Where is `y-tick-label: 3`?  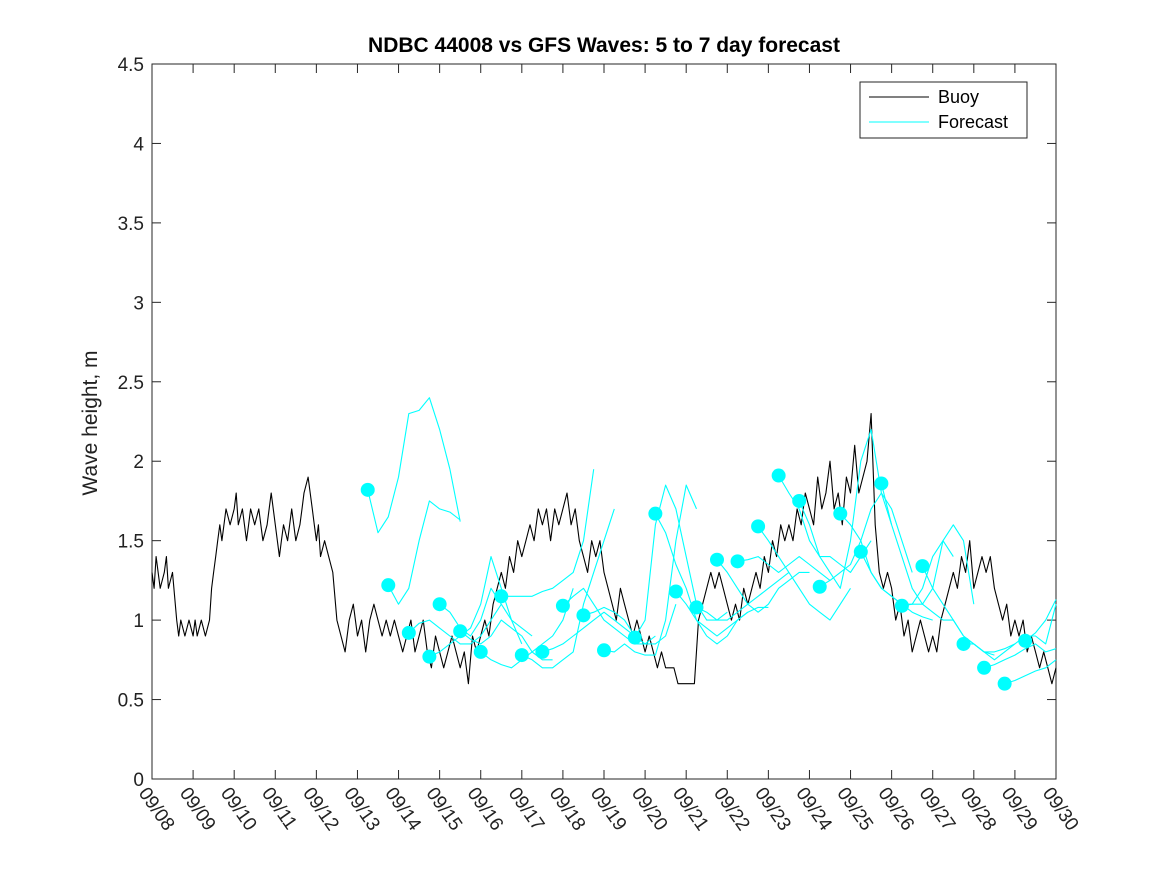 y-tick-label: 3 is located at coordinates (138, 303).